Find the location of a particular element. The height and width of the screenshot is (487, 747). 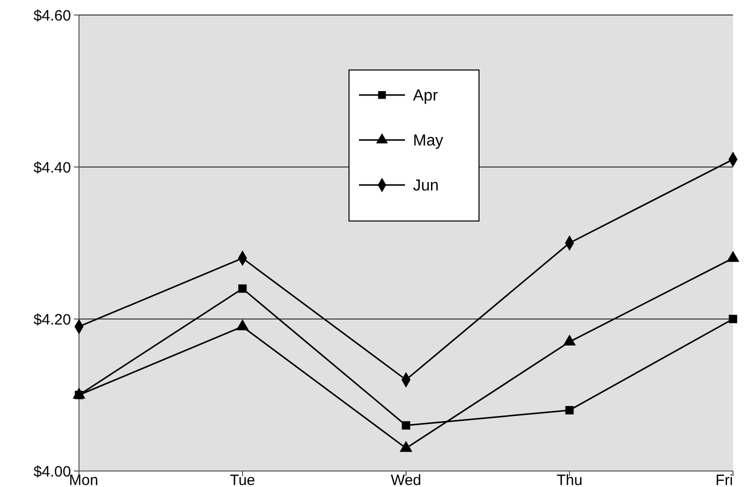

legend-label: Jun is located at coordinates (426, 186).